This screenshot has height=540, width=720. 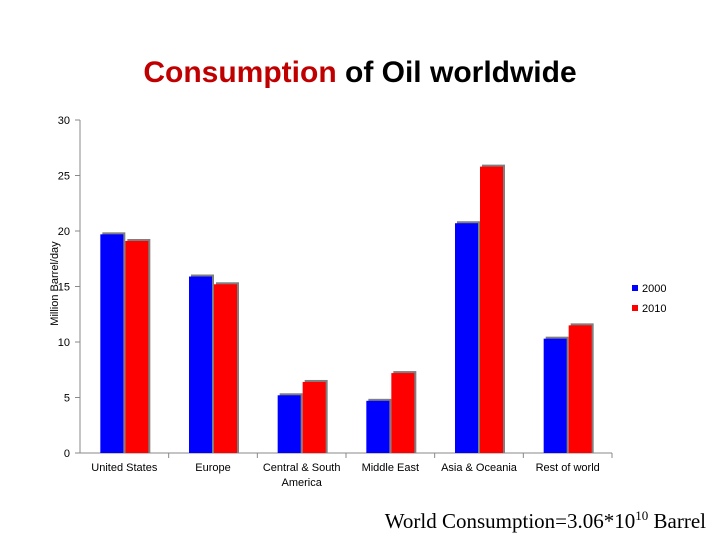 What do you see at coordinates (654, 309) in the screenshot?
I see `legend-label: 2010` at bounding box center [654, 309].